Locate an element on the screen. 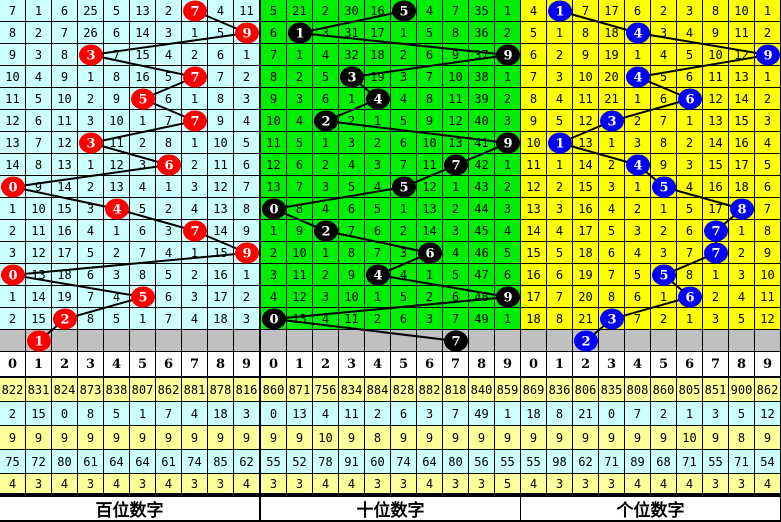  stat-cell: 869 is located at coordinates (534, 390).